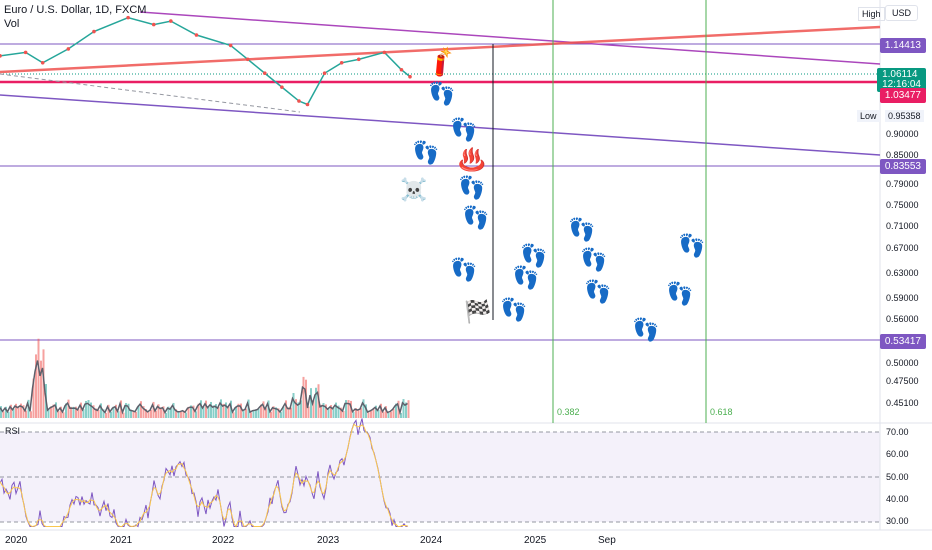 Image resolution: width=932 pixels, height=550 pixels. What do you see at coordinates (897, 476) in the screenshot?
I see `rsi-axis: 70.00 60.00 50.00 40.00 30.00` at bounding box center [897, 476].